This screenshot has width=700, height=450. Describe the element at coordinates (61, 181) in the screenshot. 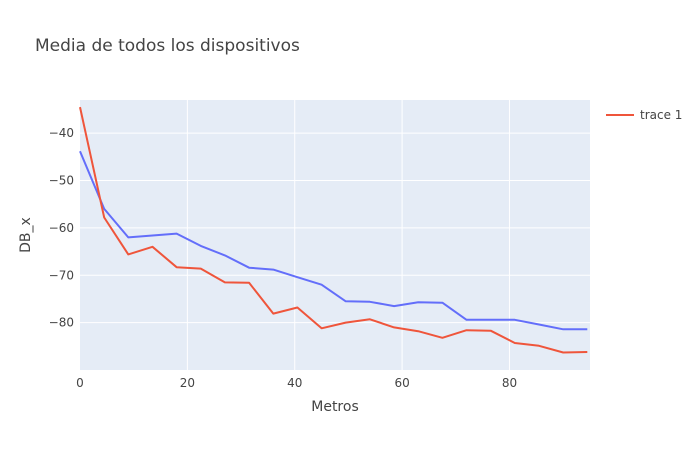

I see `y-tick-label: −50` at that location.